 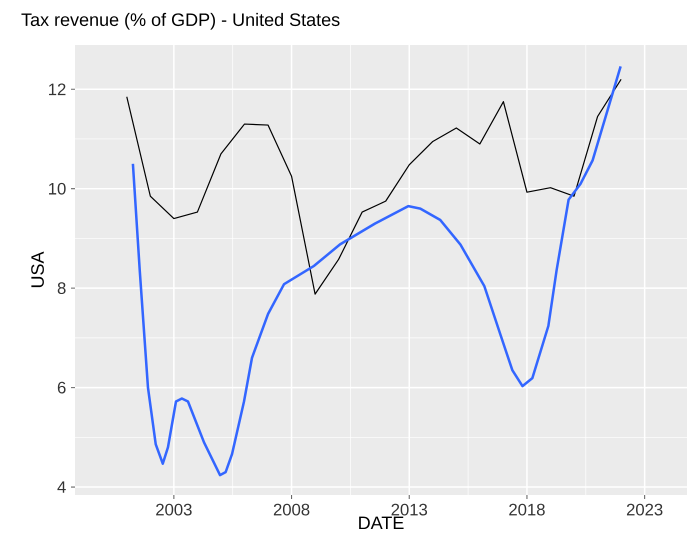 What do you see at coordinates (527, 510) in the screenshot?
I see `x-tick-label: 2018` at bounding box center [527, 510].